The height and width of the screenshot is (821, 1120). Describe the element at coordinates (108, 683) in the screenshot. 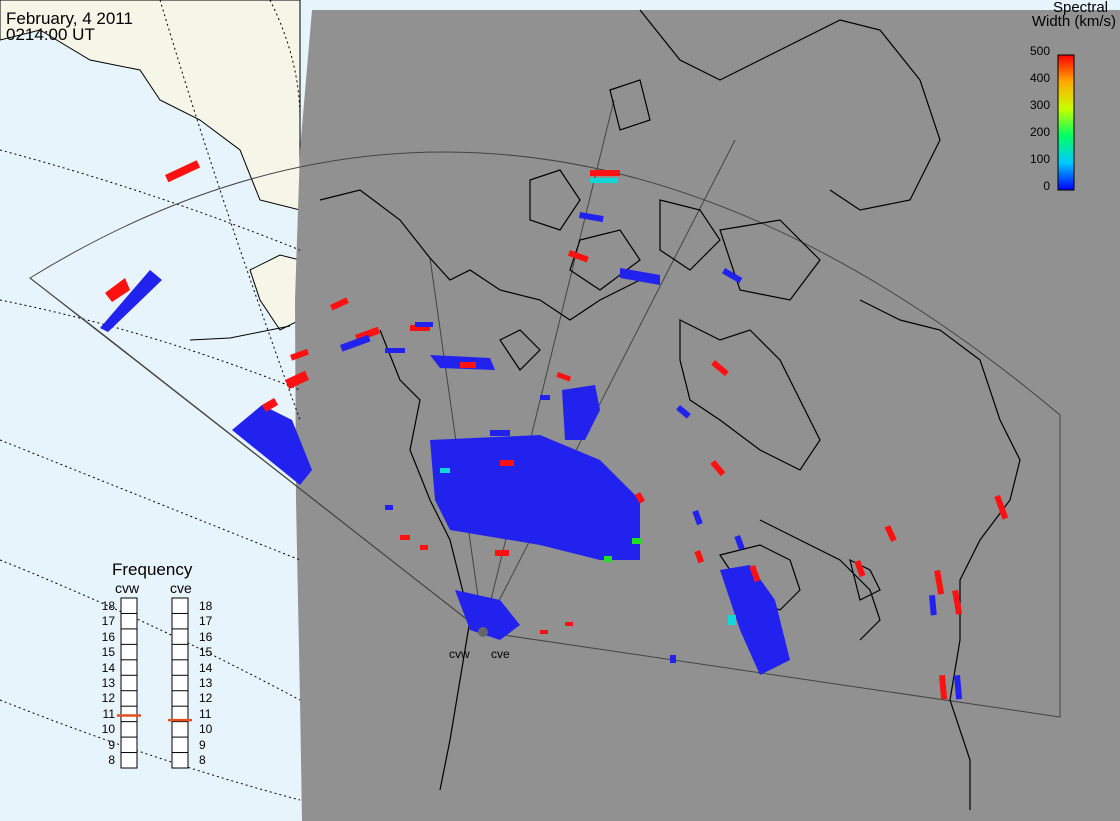

I see `frequency-scale-label: 13` at that location.